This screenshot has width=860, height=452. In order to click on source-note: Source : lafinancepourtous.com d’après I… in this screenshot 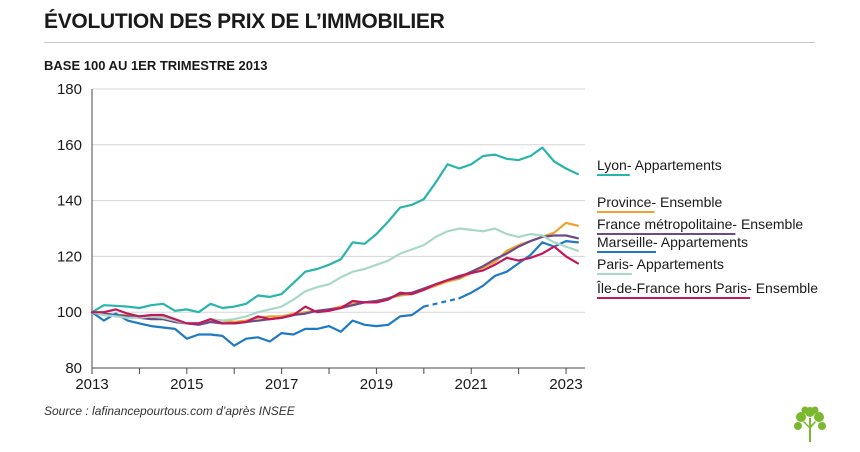, I will do `click(169, 411)`.